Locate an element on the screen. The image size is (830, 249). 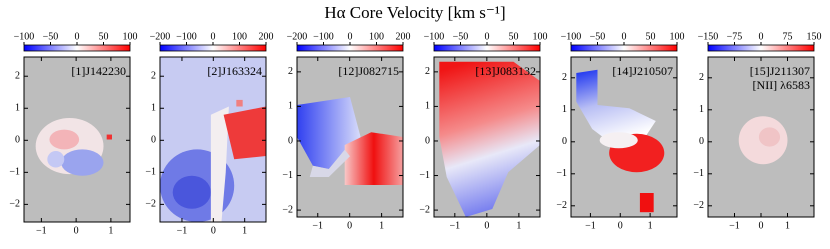
panel-label: [12]J082715 is located at coordinates (368, 71).